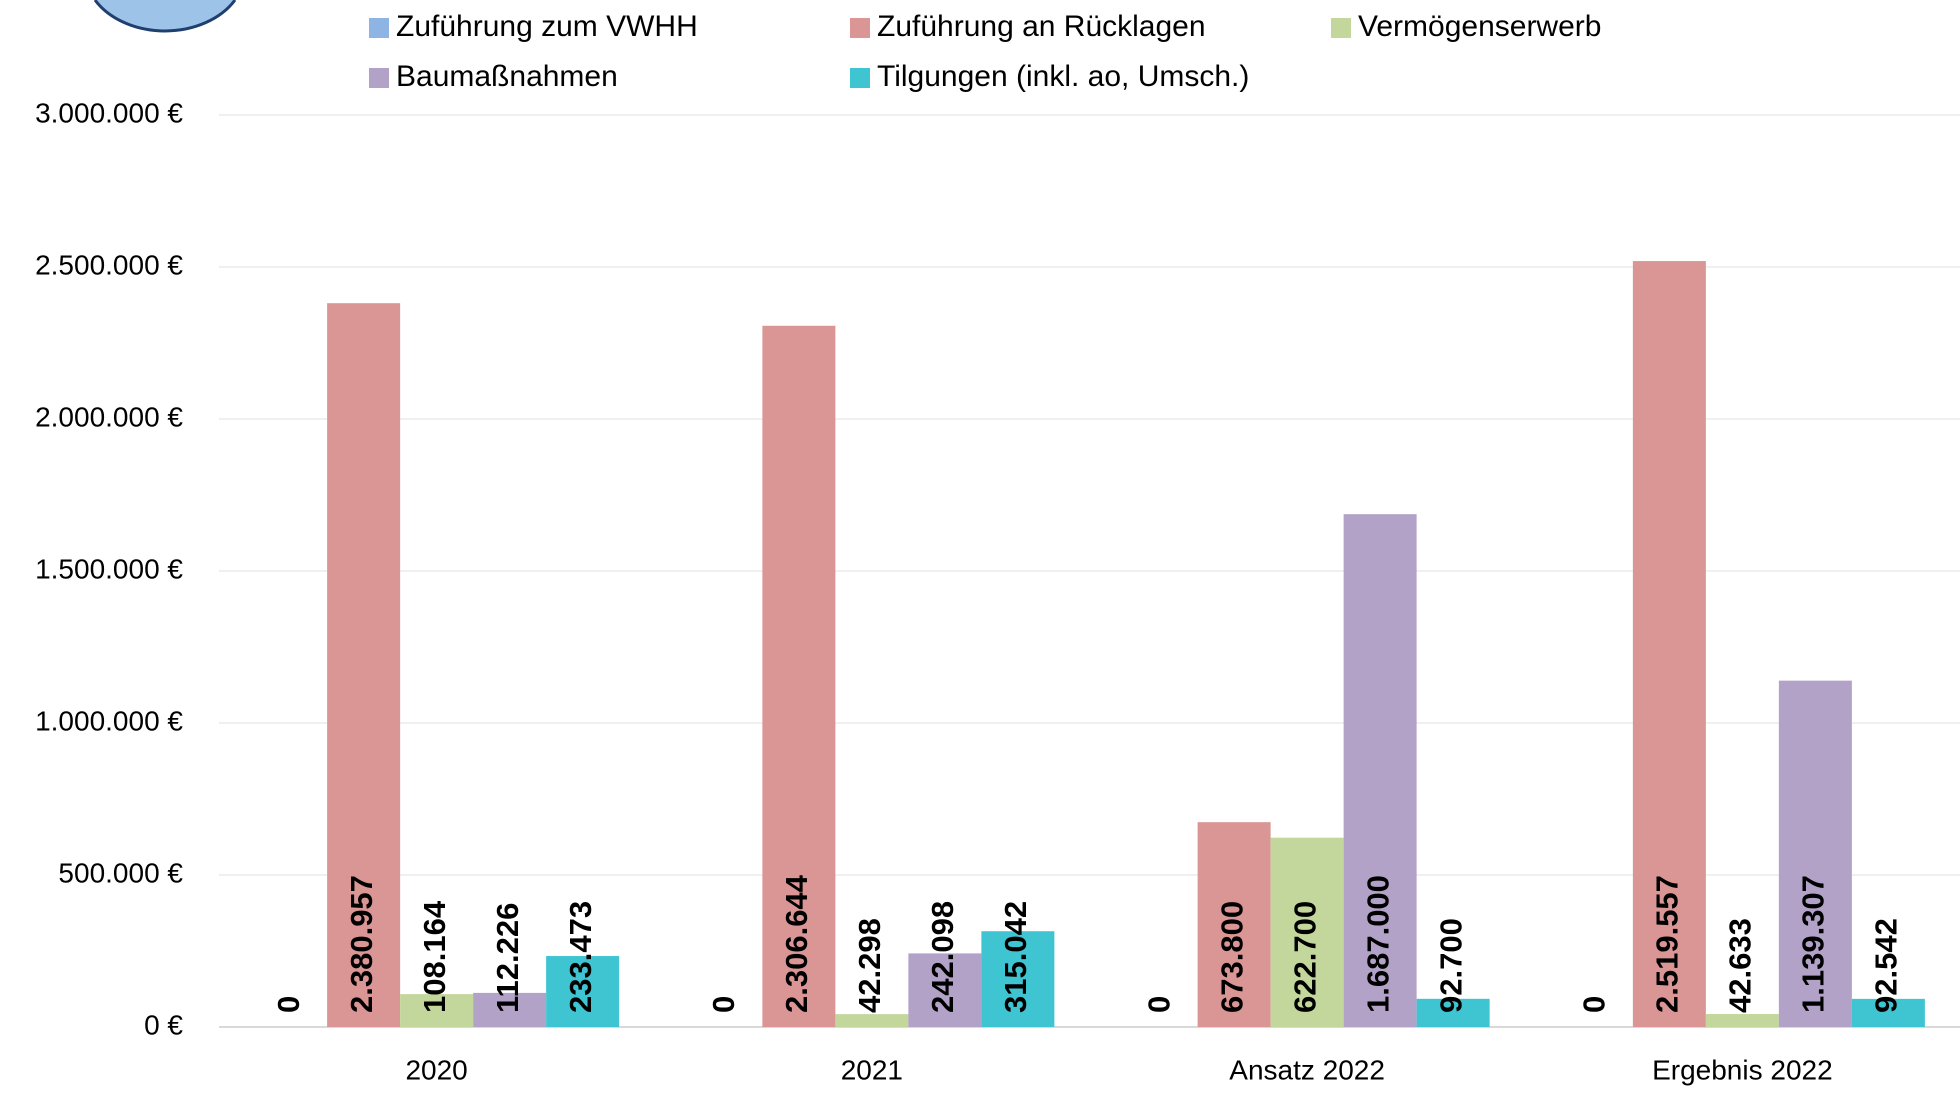  Describe the element at coordinates (109, 264) in the screenshot. I see `y-tick-label: 2.500.000 €` at that location.